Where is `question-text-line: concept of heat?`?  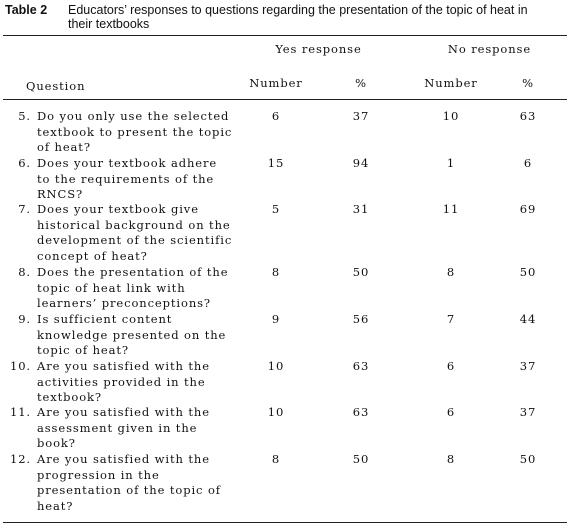 question-text-line: concept of heat? is located at coordinates (92, 255).